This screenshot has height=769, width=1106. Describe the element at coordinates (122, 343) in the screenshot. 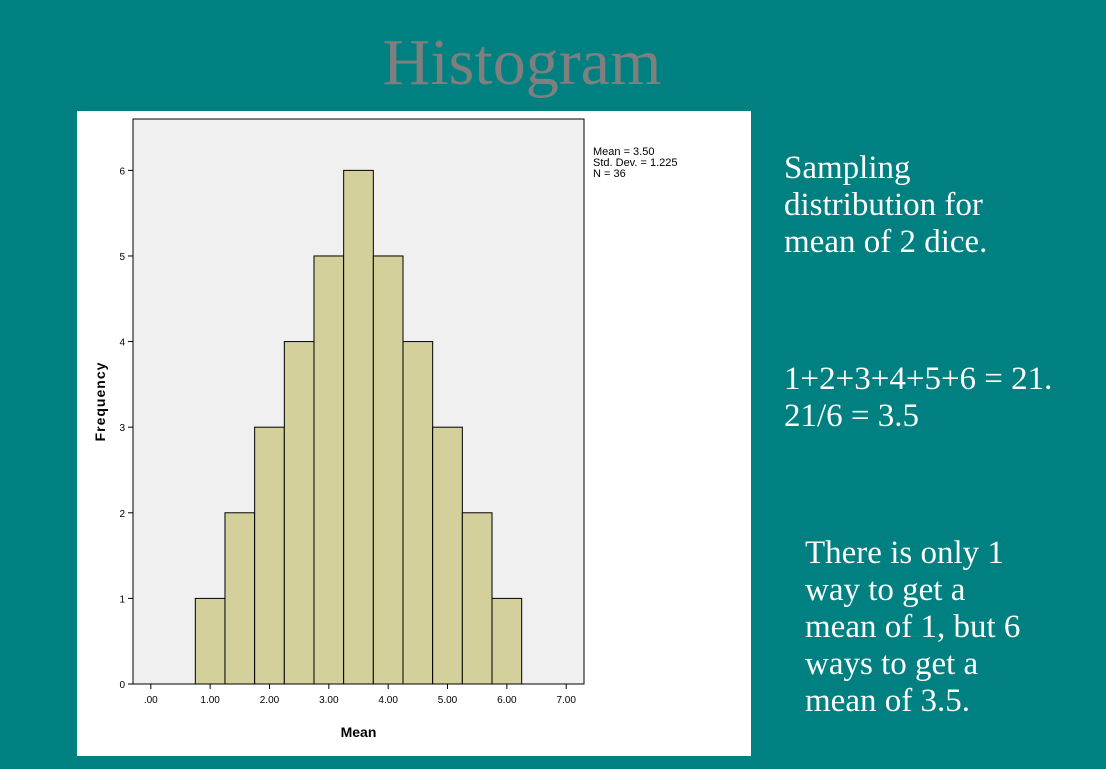

I see `y-tick-label-4: 4` at that location.